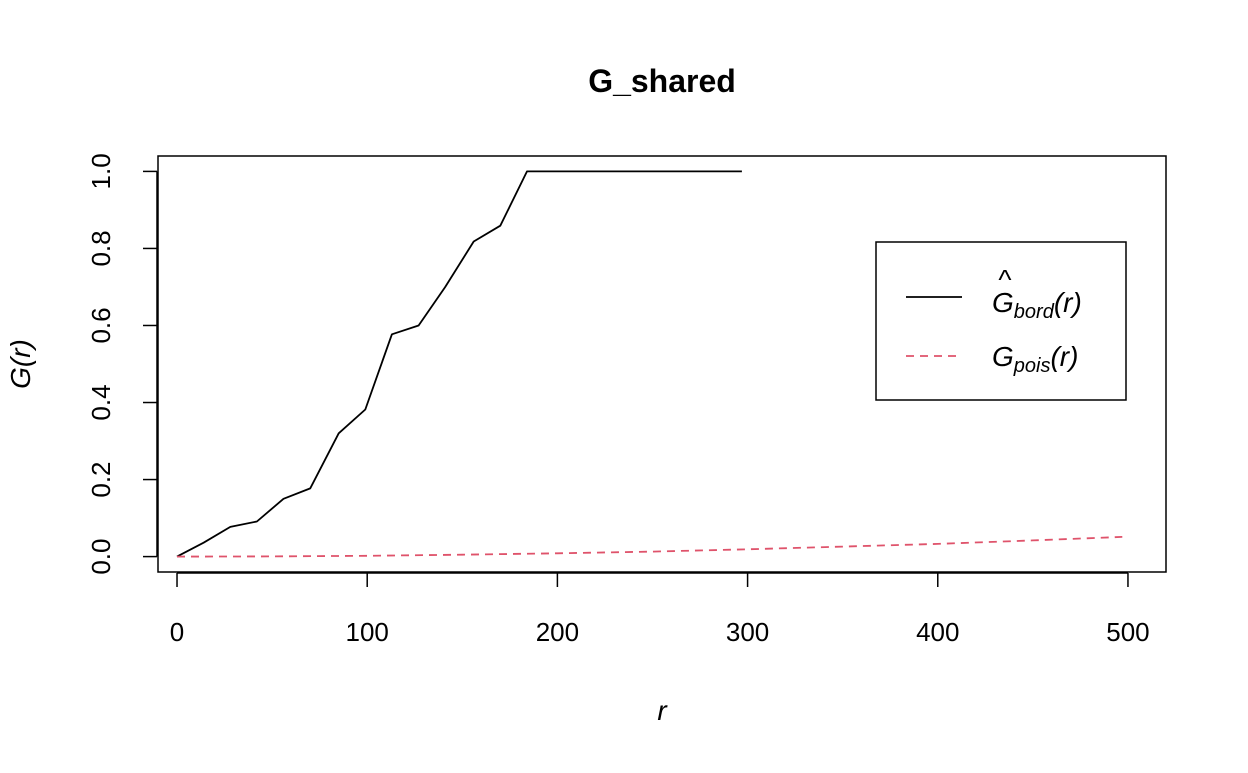  I want to click on y-axis-label-arg: (r), so click(20, 353).